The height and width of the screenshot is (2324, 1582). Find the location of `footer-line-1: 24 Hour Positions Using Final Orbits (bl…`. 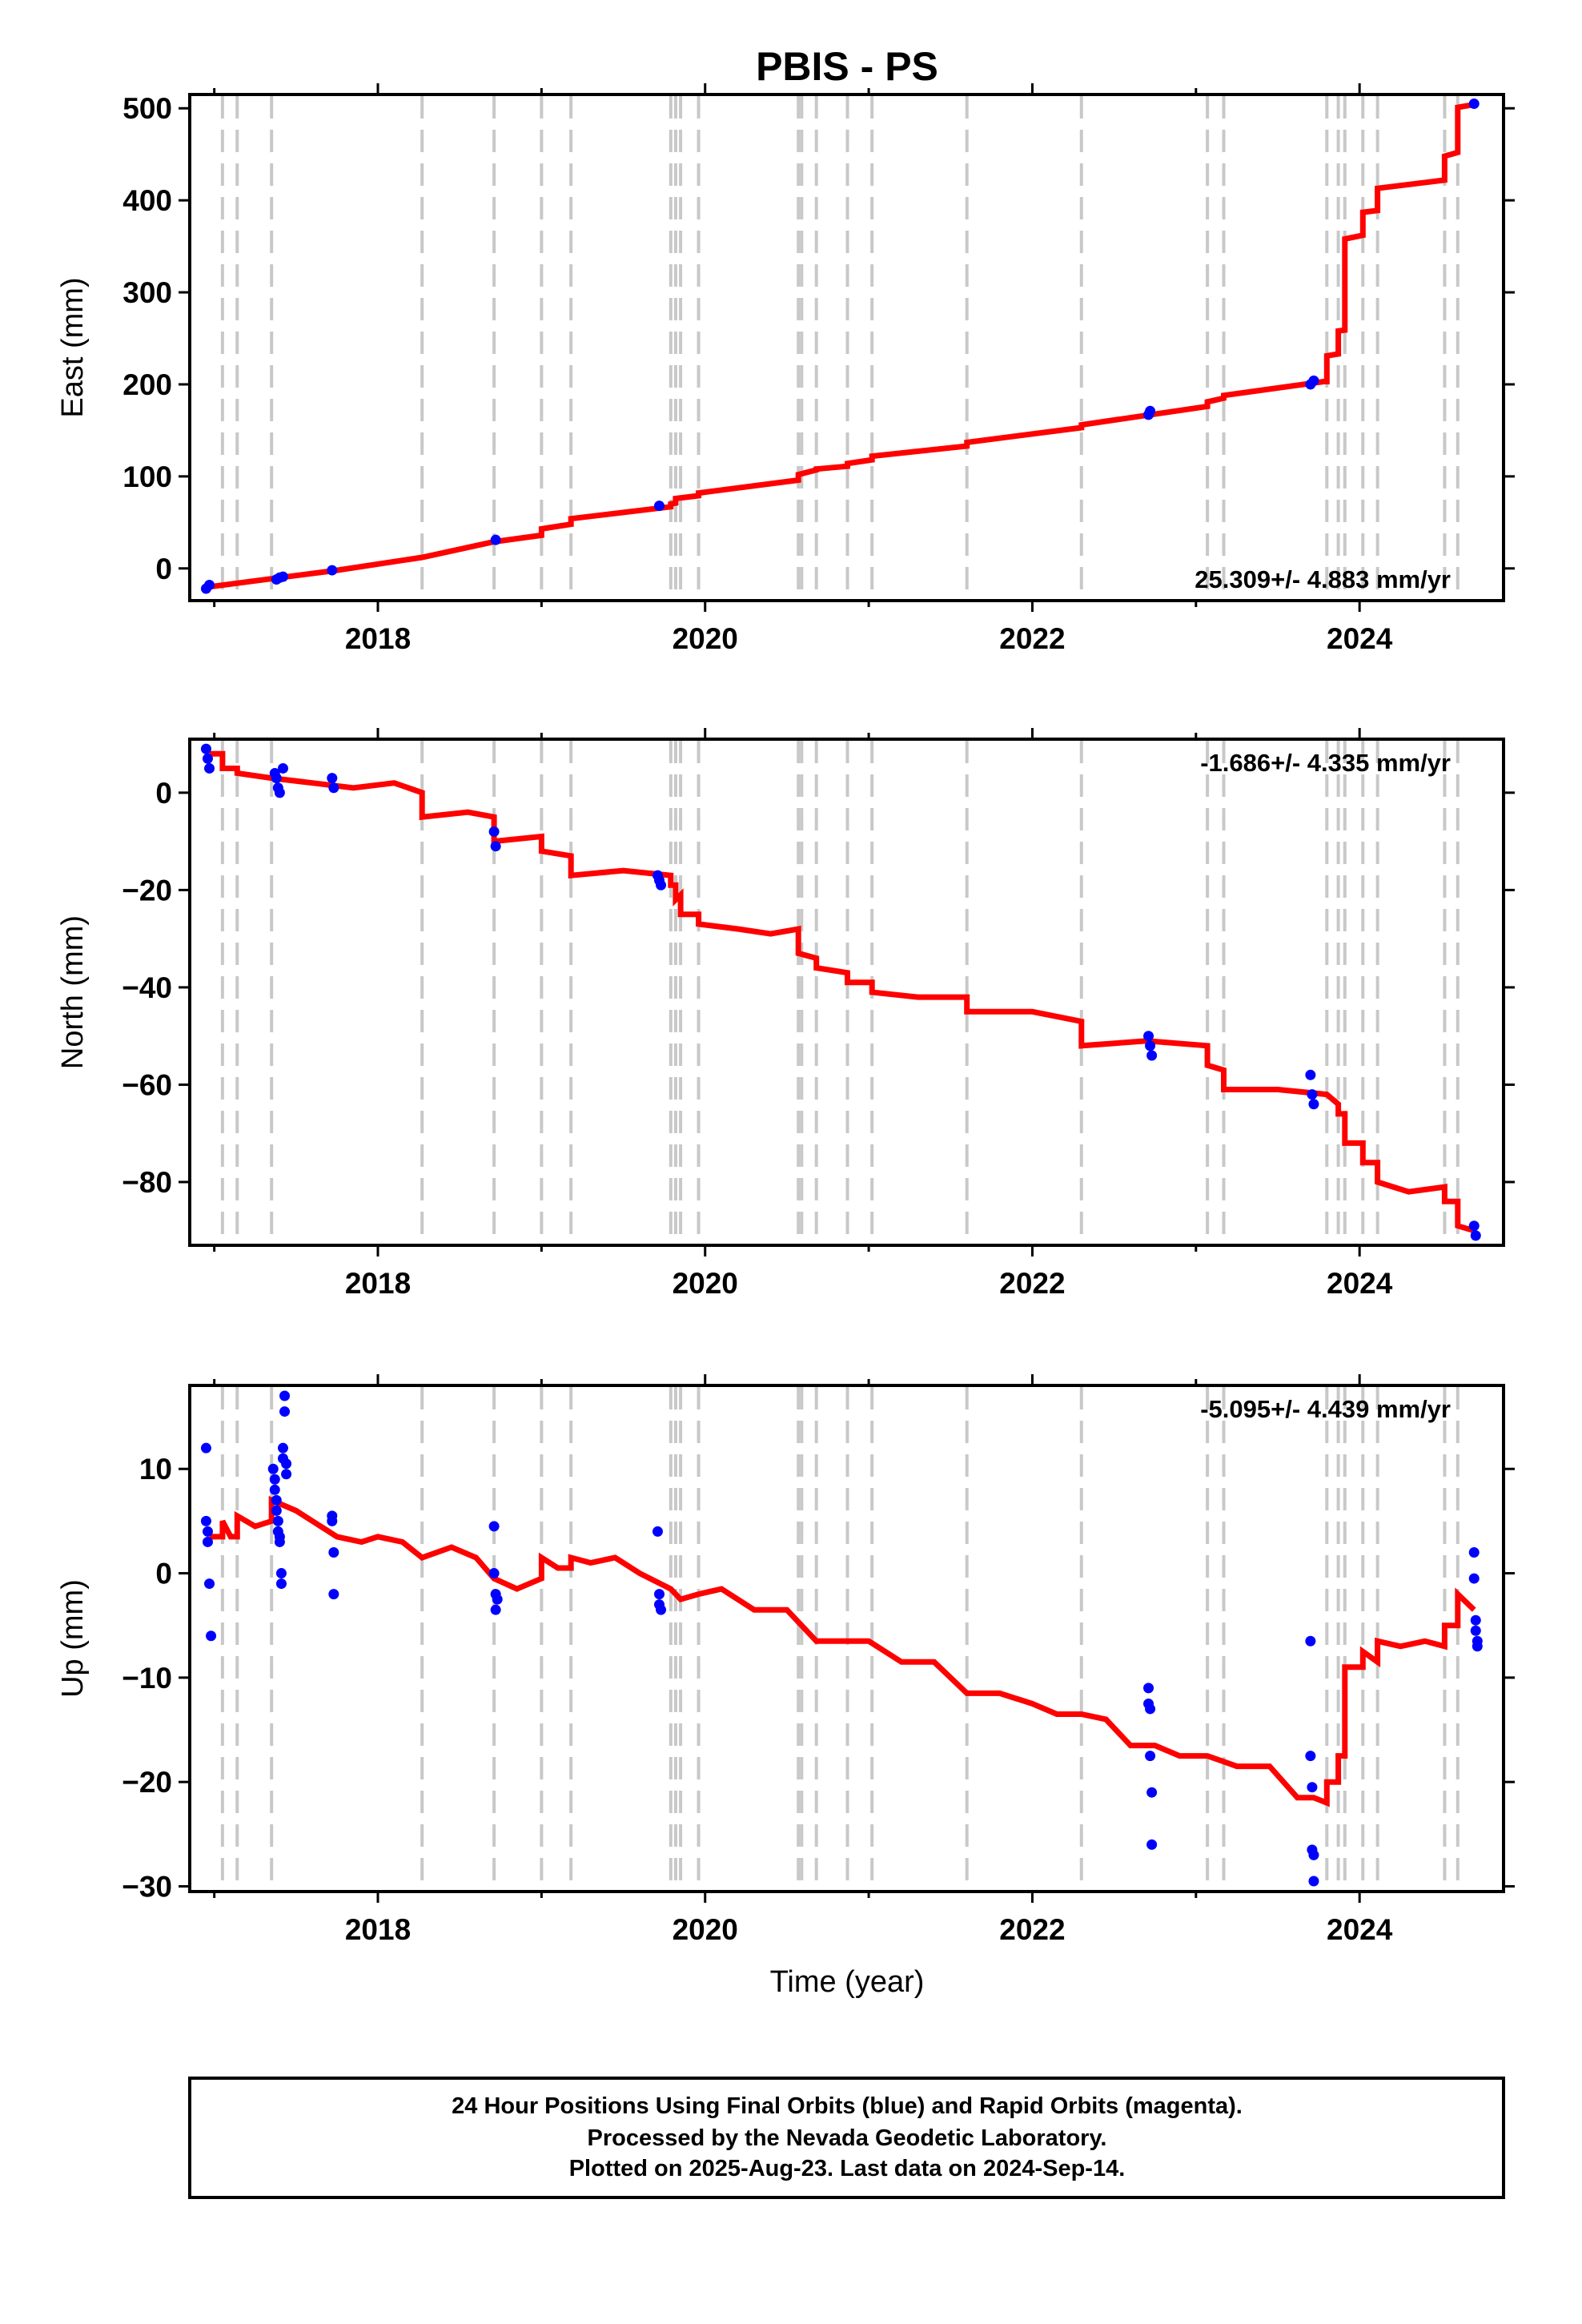

footer-line-1: 24 Hour Positions Using Final Orbits (bl… is located at coordinates (847, 2106).